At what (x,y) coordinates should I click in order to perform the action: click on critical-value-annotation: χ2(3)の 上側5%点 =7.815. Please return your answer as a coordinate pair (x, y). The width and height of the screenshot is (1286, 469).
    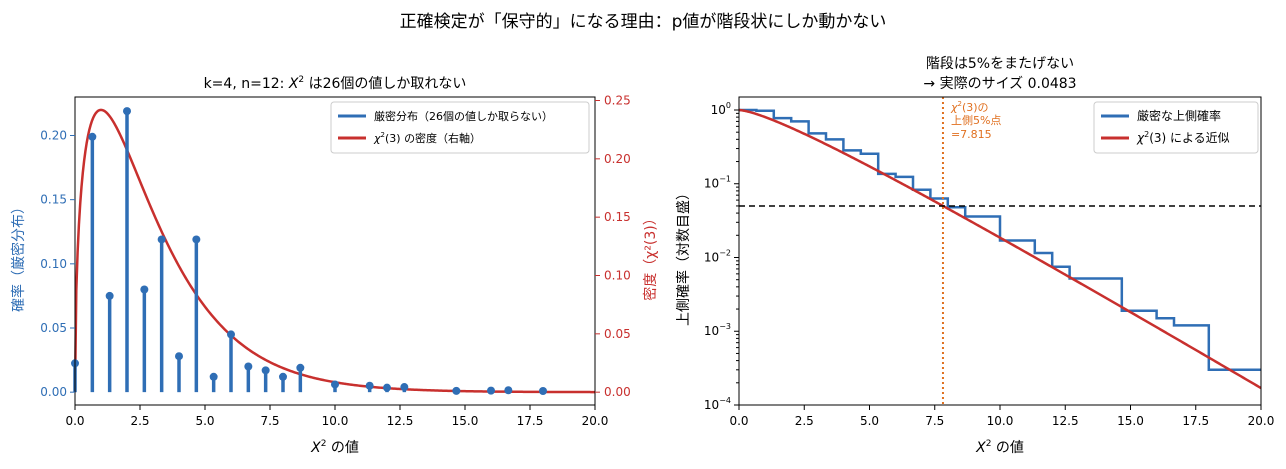
    Looking at the image, I should click on (975, 120).